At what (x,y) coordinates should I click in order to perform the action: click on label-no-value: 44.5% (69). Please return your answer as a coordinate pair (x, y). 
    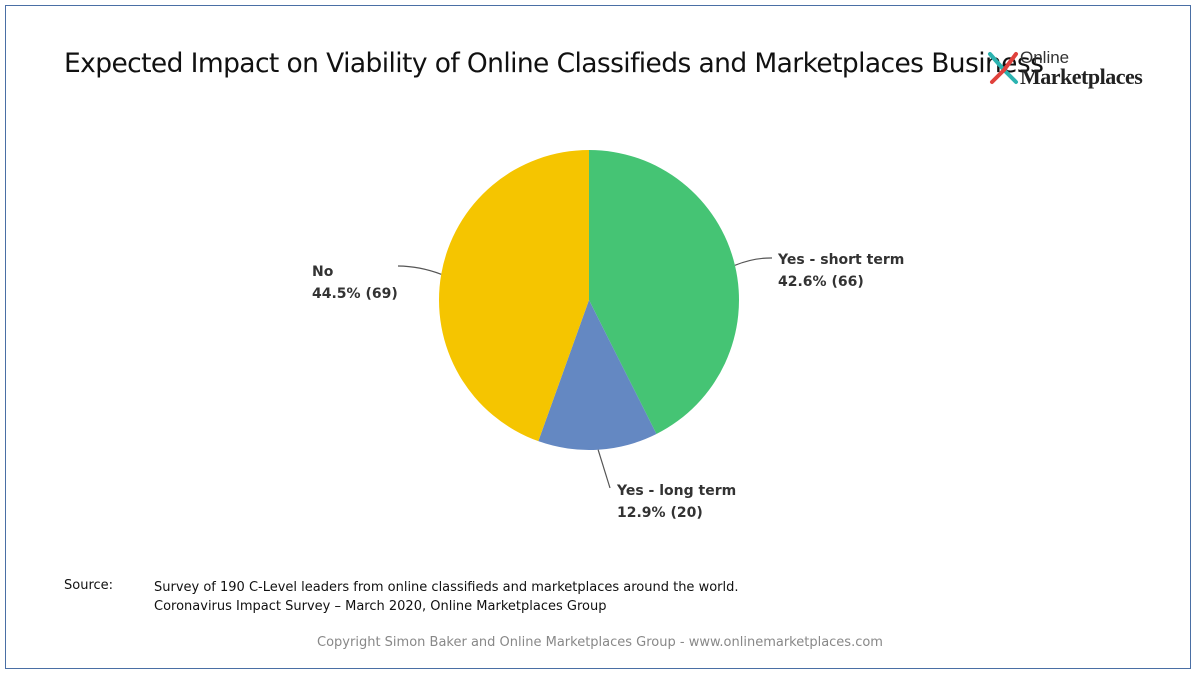
    Looking at the image, I should click on (355, 294).